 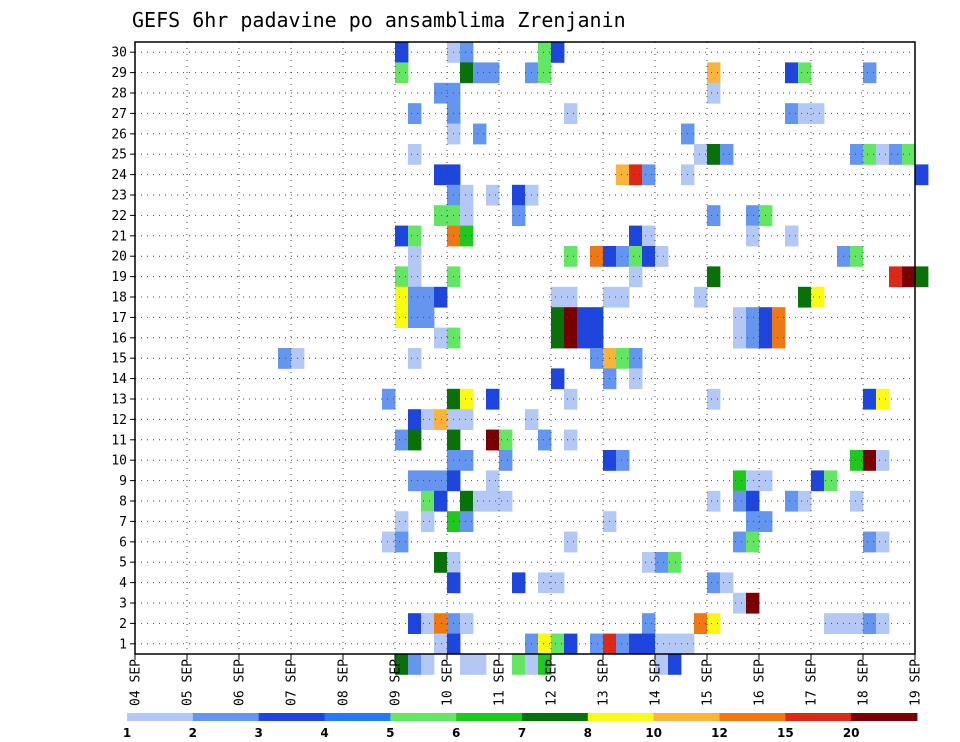 What do you see at coordinates (719, 733) in the screenshot?
I see `colorbar-label: 12` at bounding box center [719, 733].